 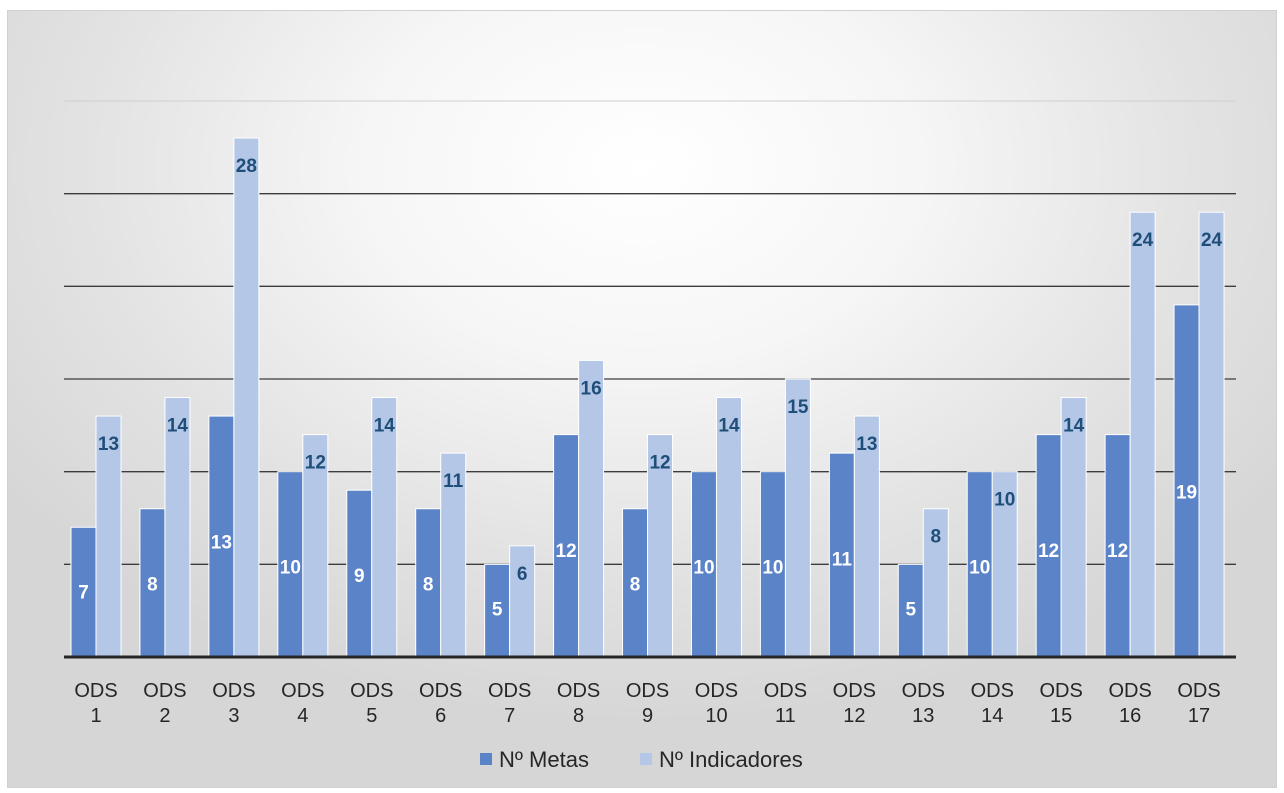 I want to click on x-tick-label: 8, so click(x=578, y=716).